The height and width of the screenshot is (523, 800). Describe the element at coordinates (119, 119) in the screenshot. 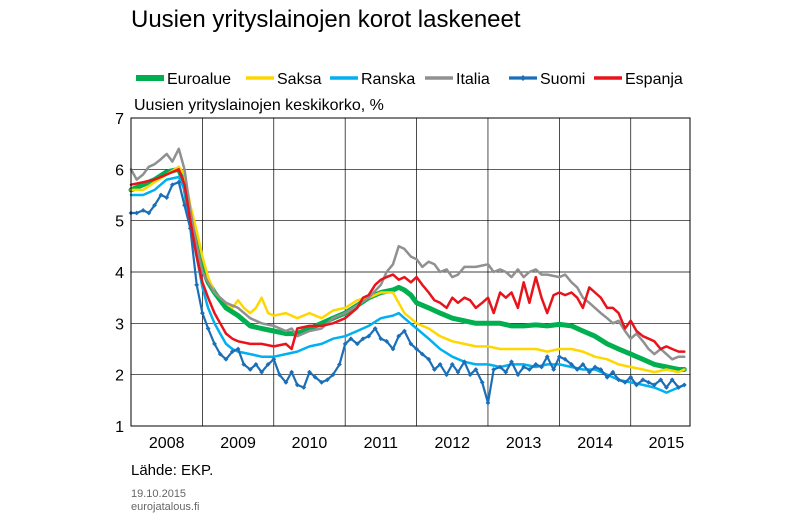

I see `y-tick-label: 7` at that location.